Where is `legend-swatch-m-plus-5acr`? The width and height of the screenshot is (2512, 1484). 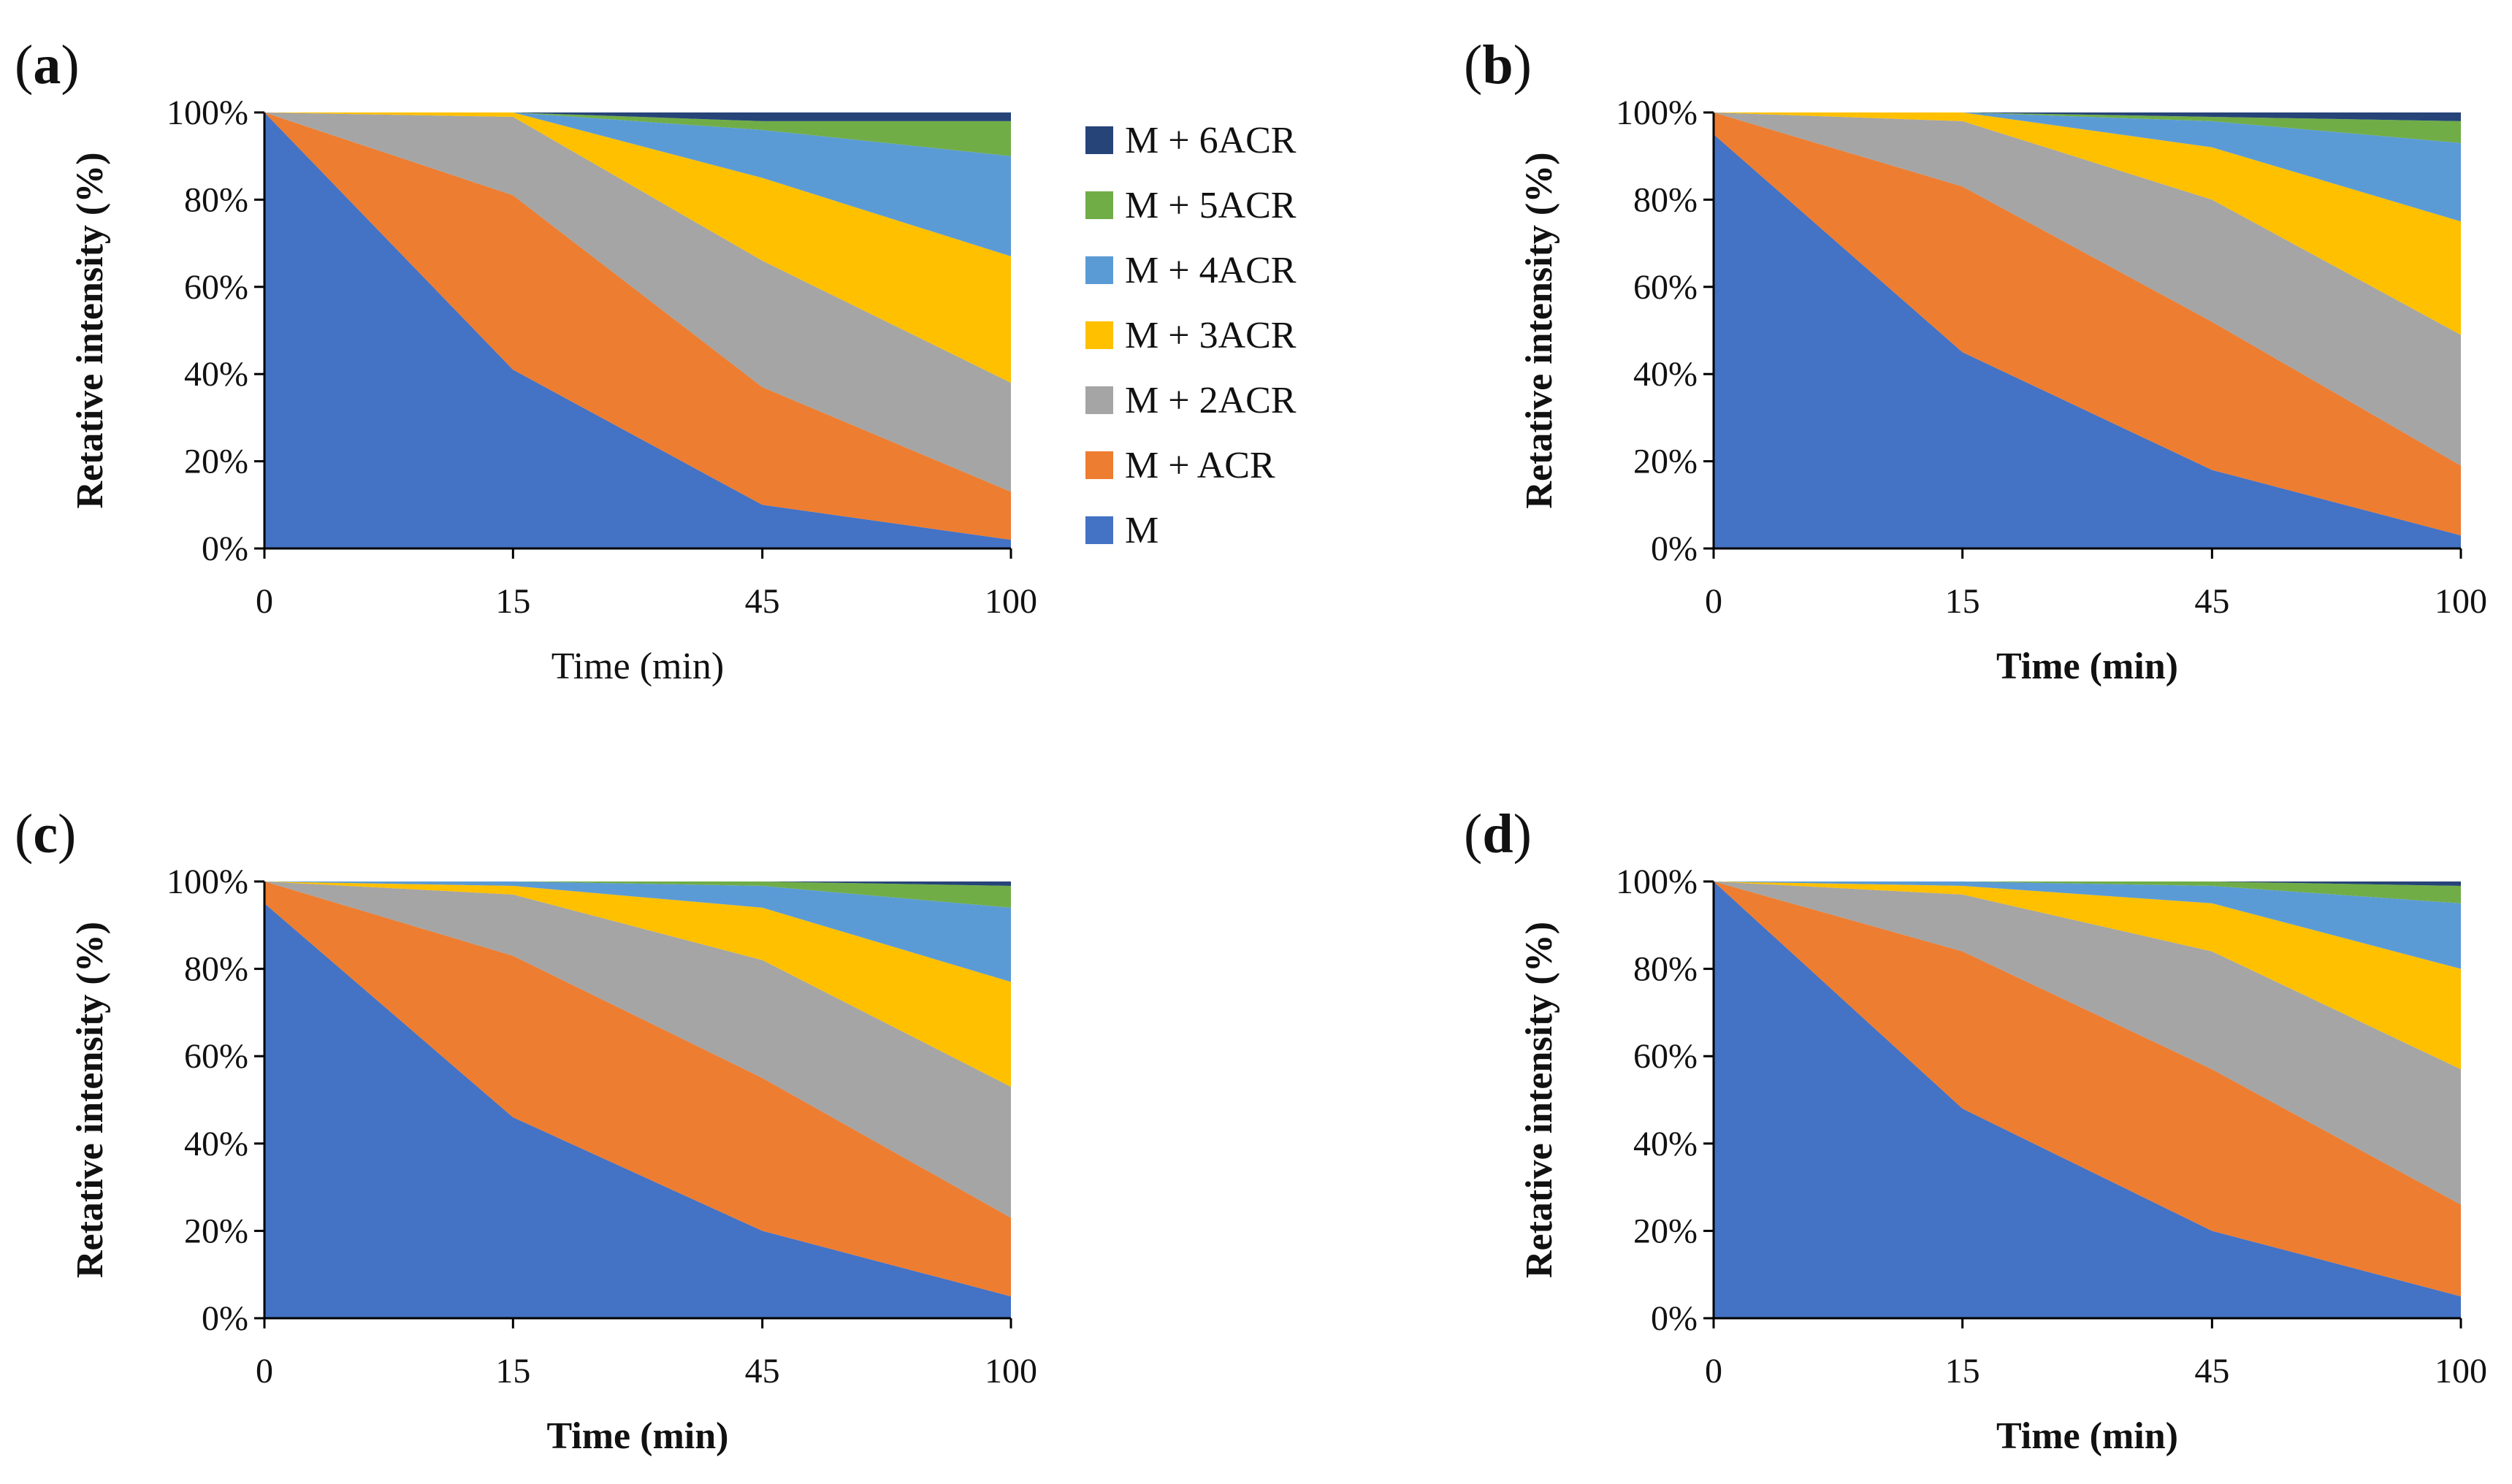 legend-swatch-m-plus-5acr is located at coordinates (1099, 205).